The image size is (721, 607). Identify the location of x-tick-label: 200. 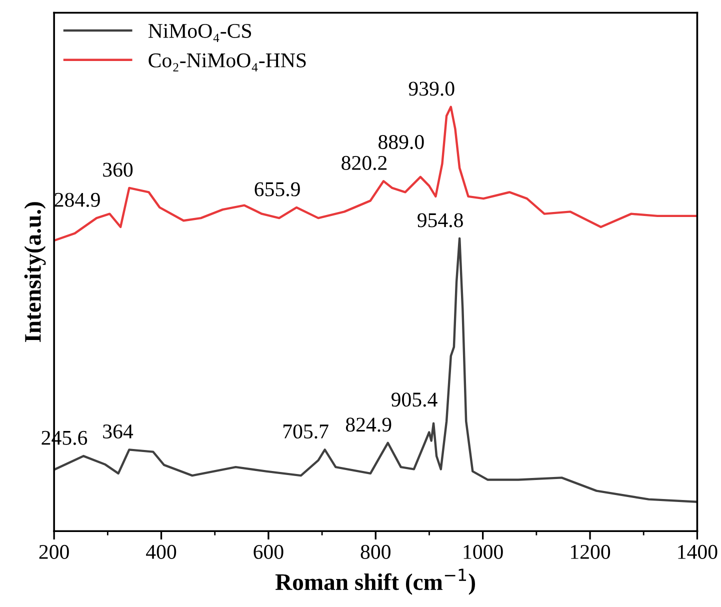
(54, 551).